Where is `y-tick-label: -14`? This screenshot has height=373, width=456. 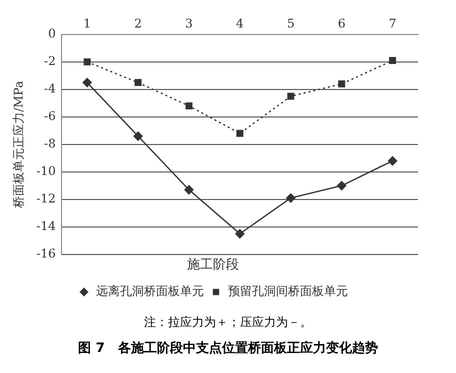 y-tick-label: -14 is located at coordinates (46, 226).